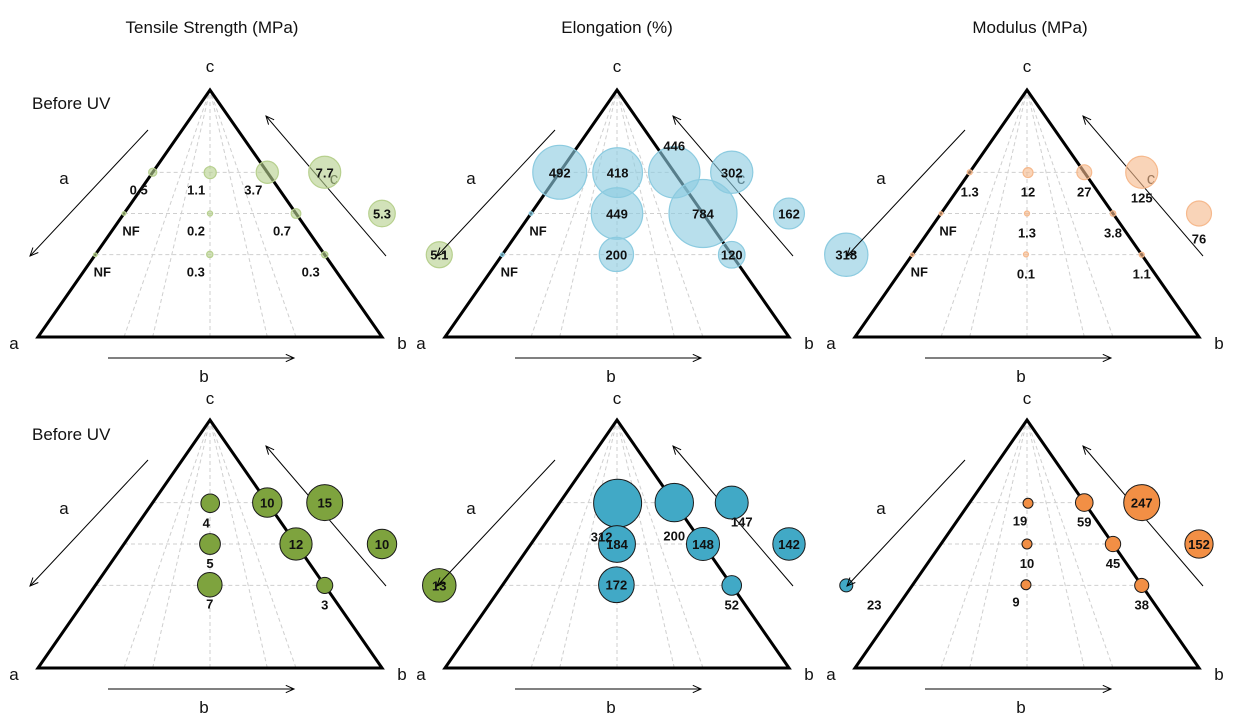  Describe the element at coordinates (196, 190) in the screenshot. I see `bubble-label: 1.1` at that location.